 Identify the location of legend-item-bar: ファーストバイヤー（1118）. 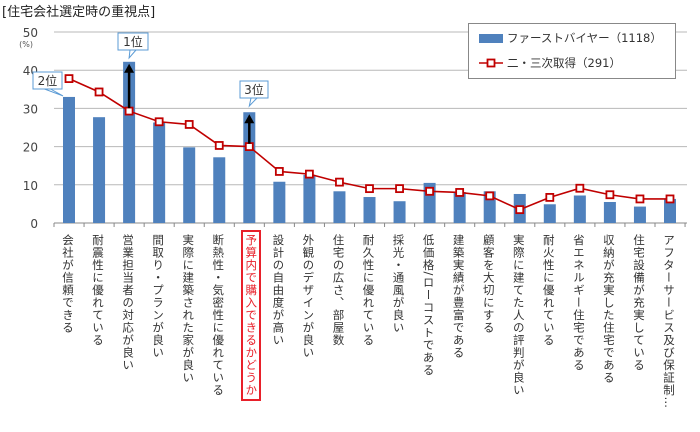
(570, 38).